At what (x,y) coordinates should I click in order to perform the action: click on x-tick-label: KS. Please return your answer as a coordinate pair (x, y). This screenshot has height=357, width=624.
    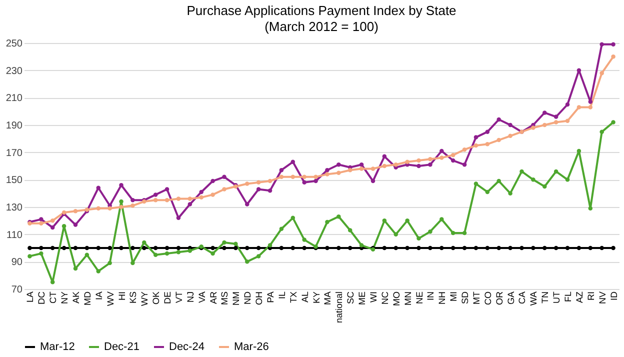
    Looking at the image, I should click on (133, 298).